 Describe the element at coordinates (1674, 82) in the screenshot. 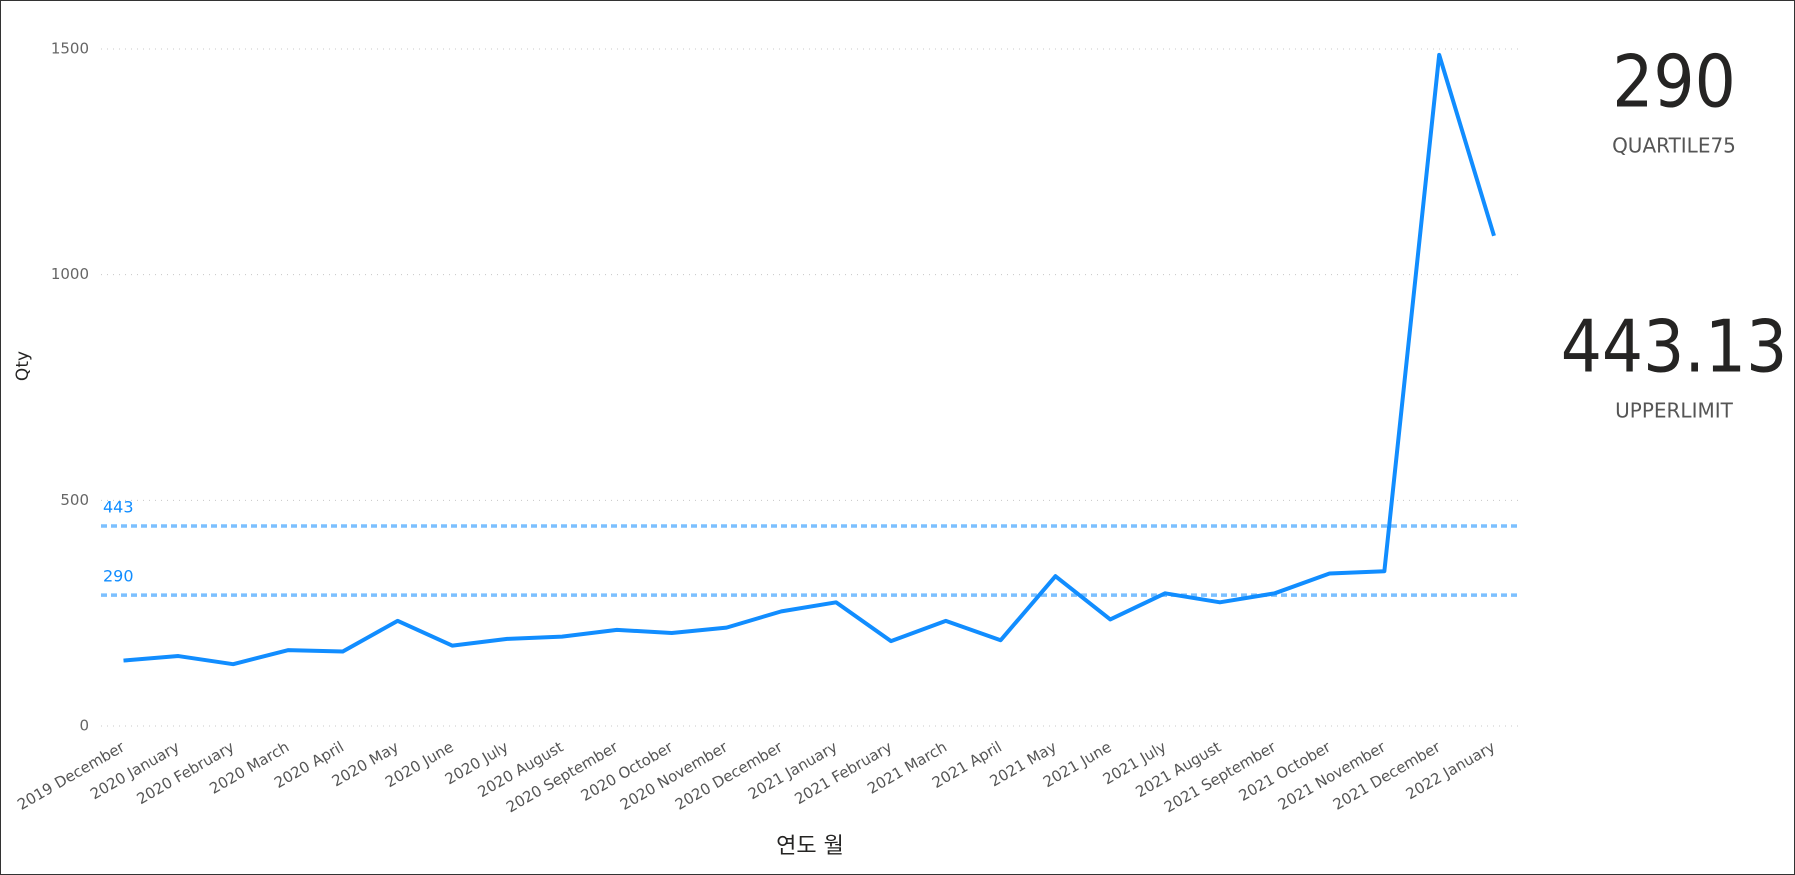

I see `card-value: 290` at that location.